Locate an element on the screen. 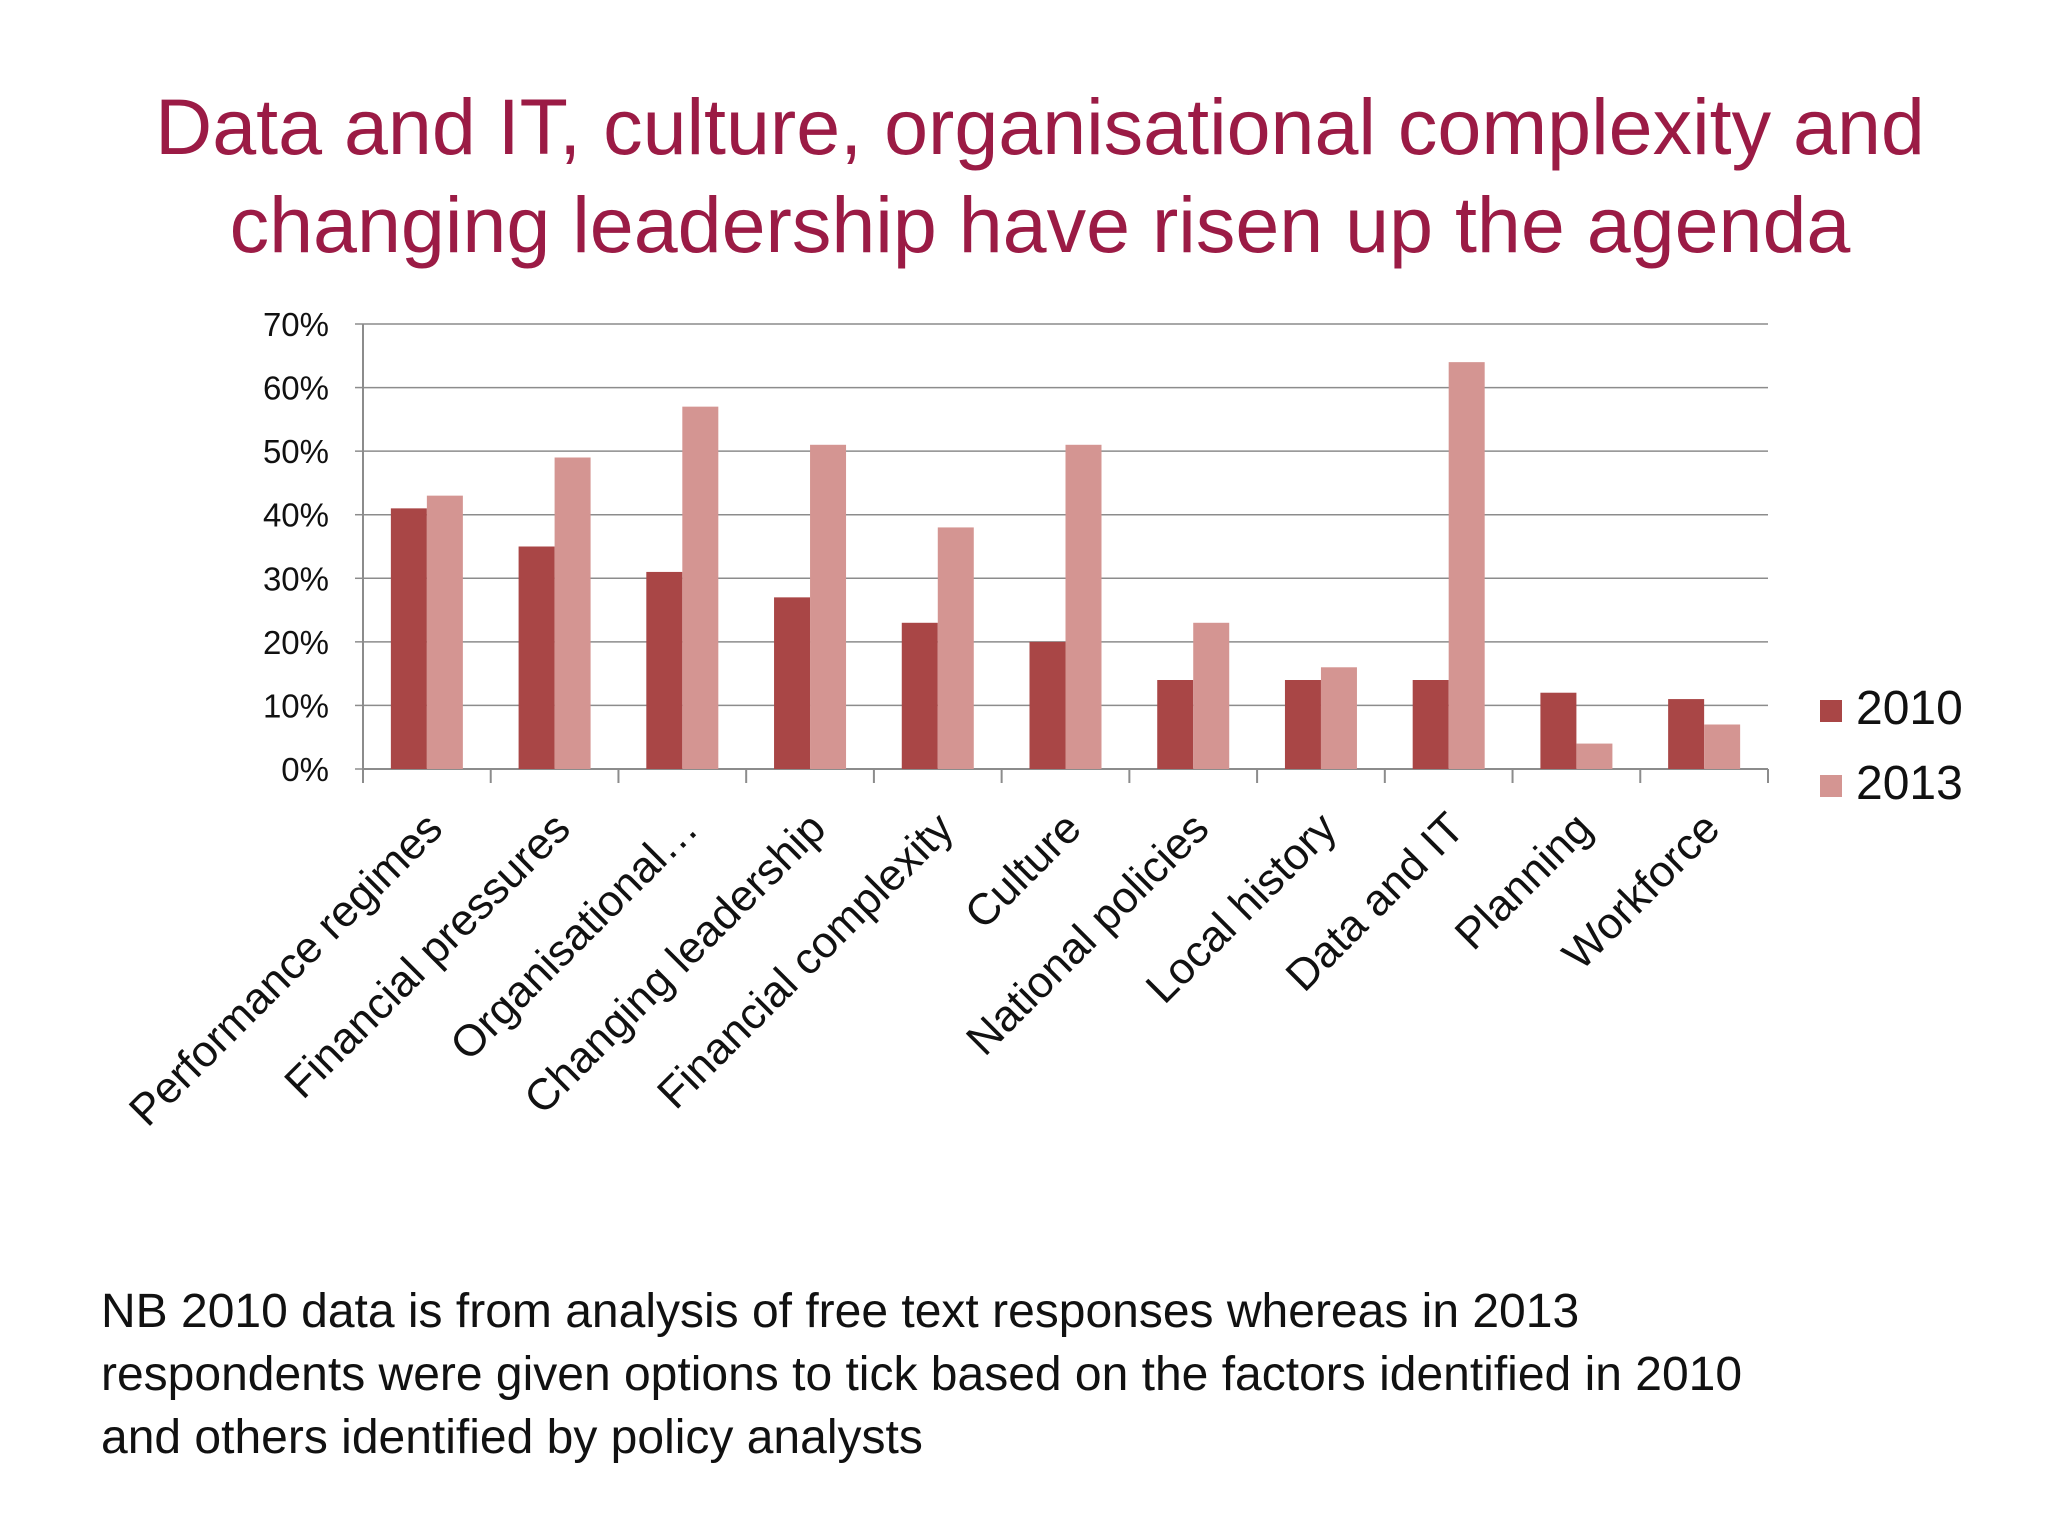 Image resolution: width=2048 pixels, height=1536 pixels. legend-label-2013: 2013 is located at coordinates (1909, 783).